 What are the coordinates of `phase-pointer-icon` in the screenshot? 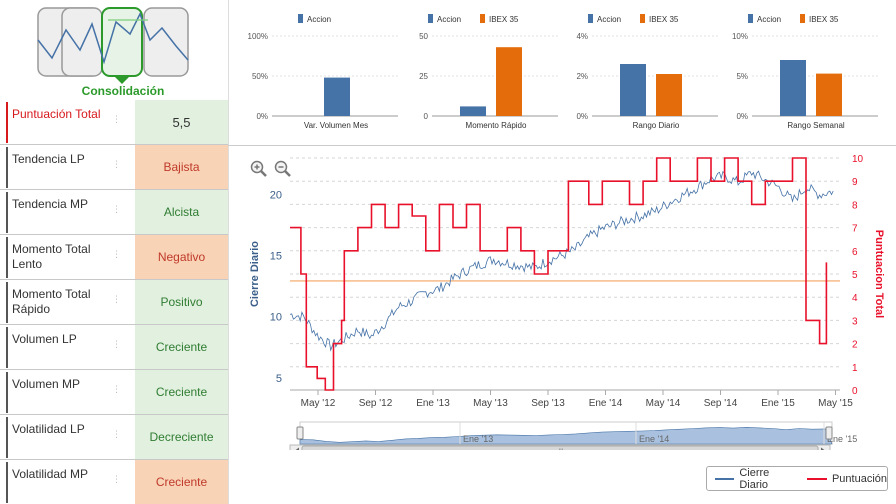 It's located at (122, 80).